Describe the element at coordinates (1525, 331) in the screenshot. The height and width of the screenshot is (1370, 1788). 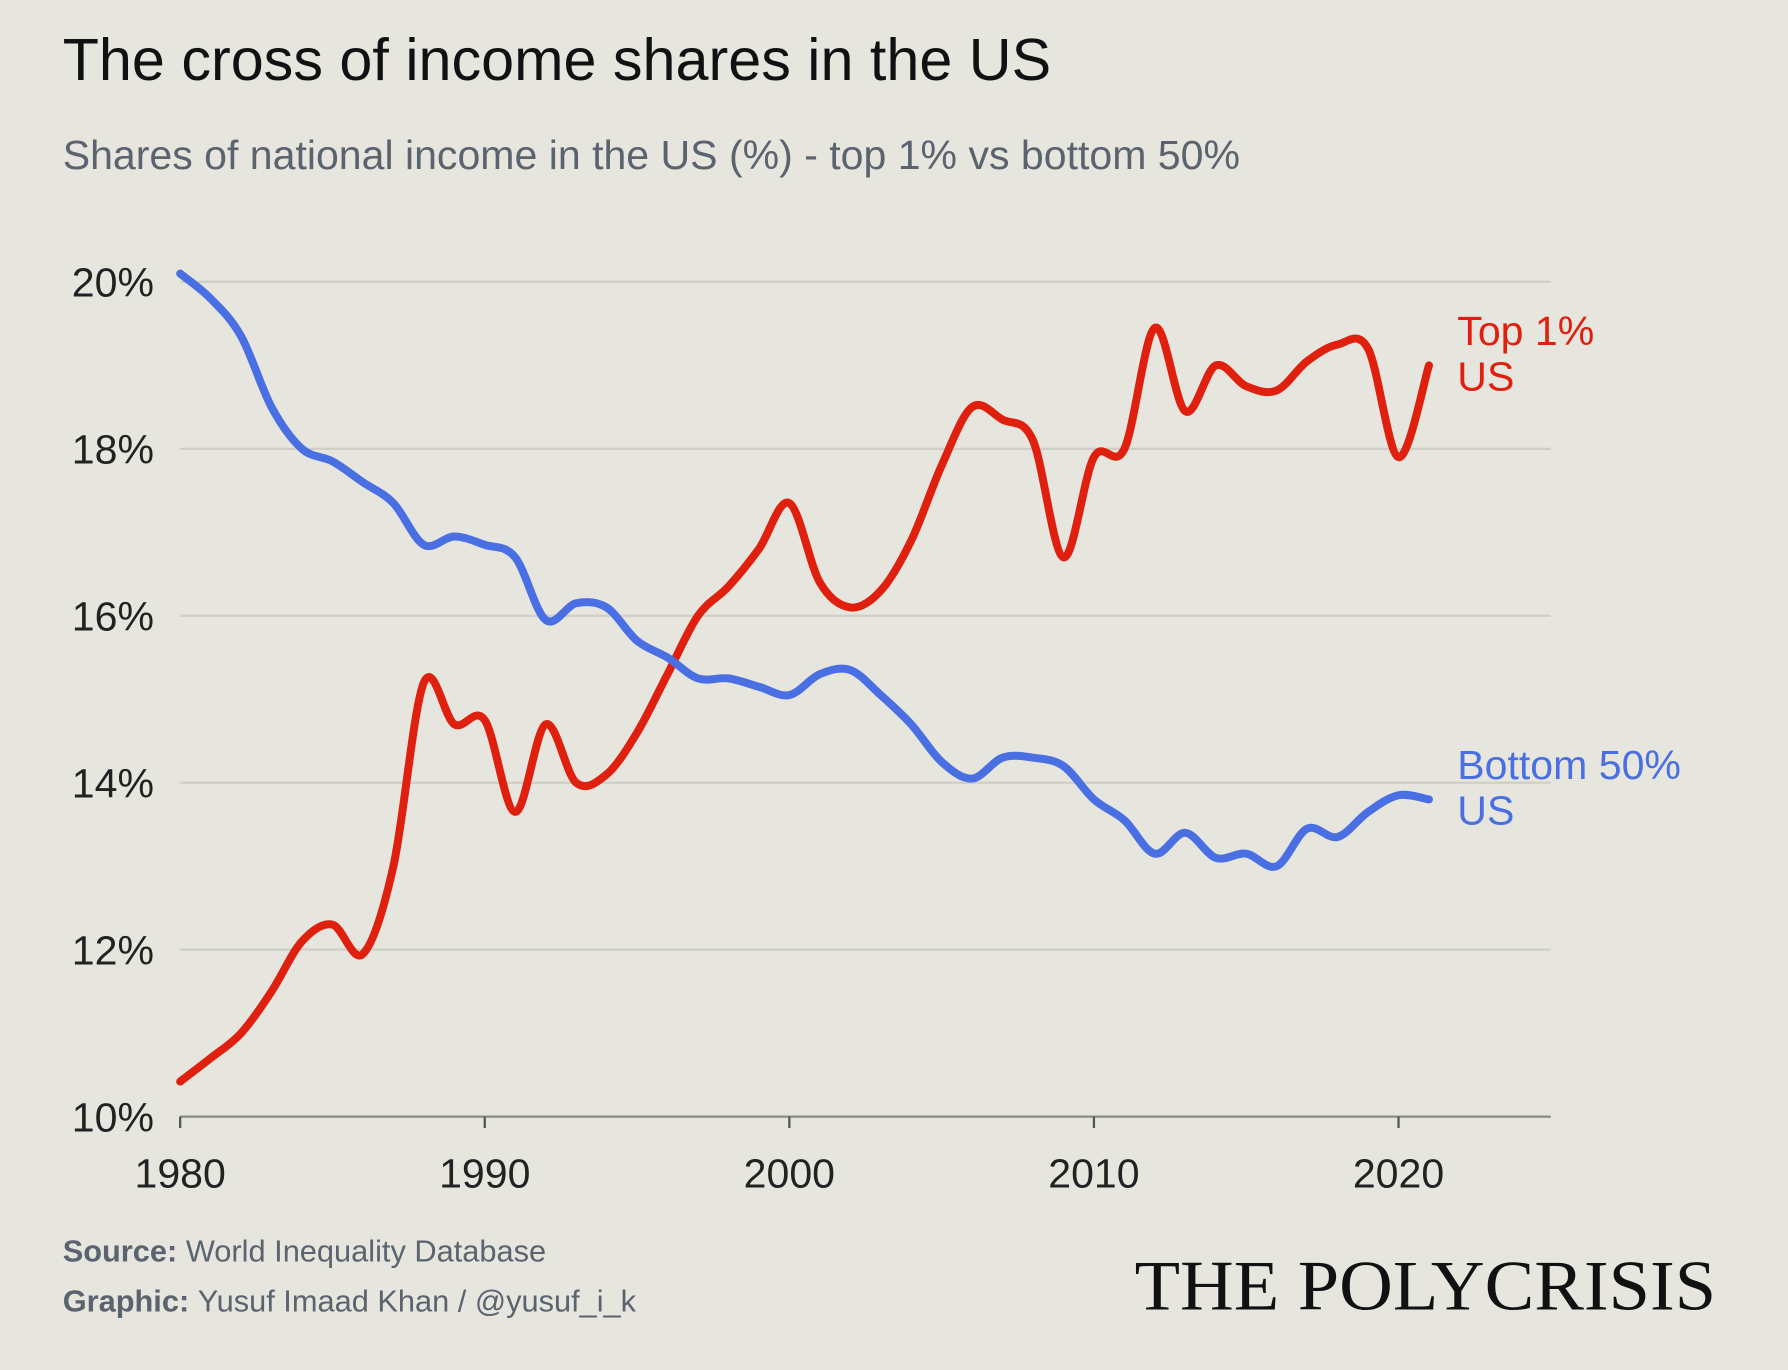
I see `series-label: Top 1%` at that location.